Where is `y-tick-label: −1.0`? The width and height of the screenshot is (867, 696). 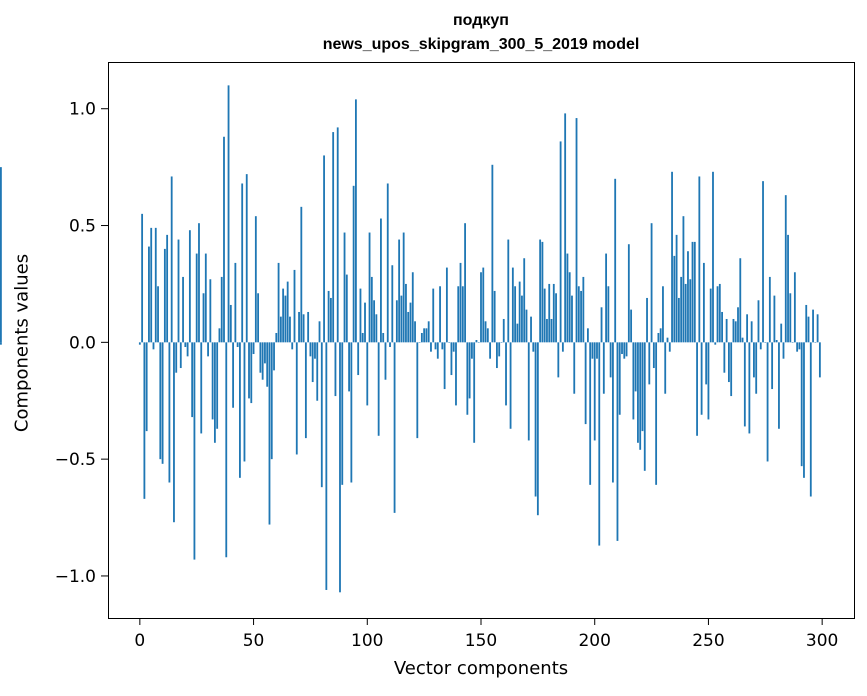
y-tick-label: −1.0 is located at coordinates (75, 577).